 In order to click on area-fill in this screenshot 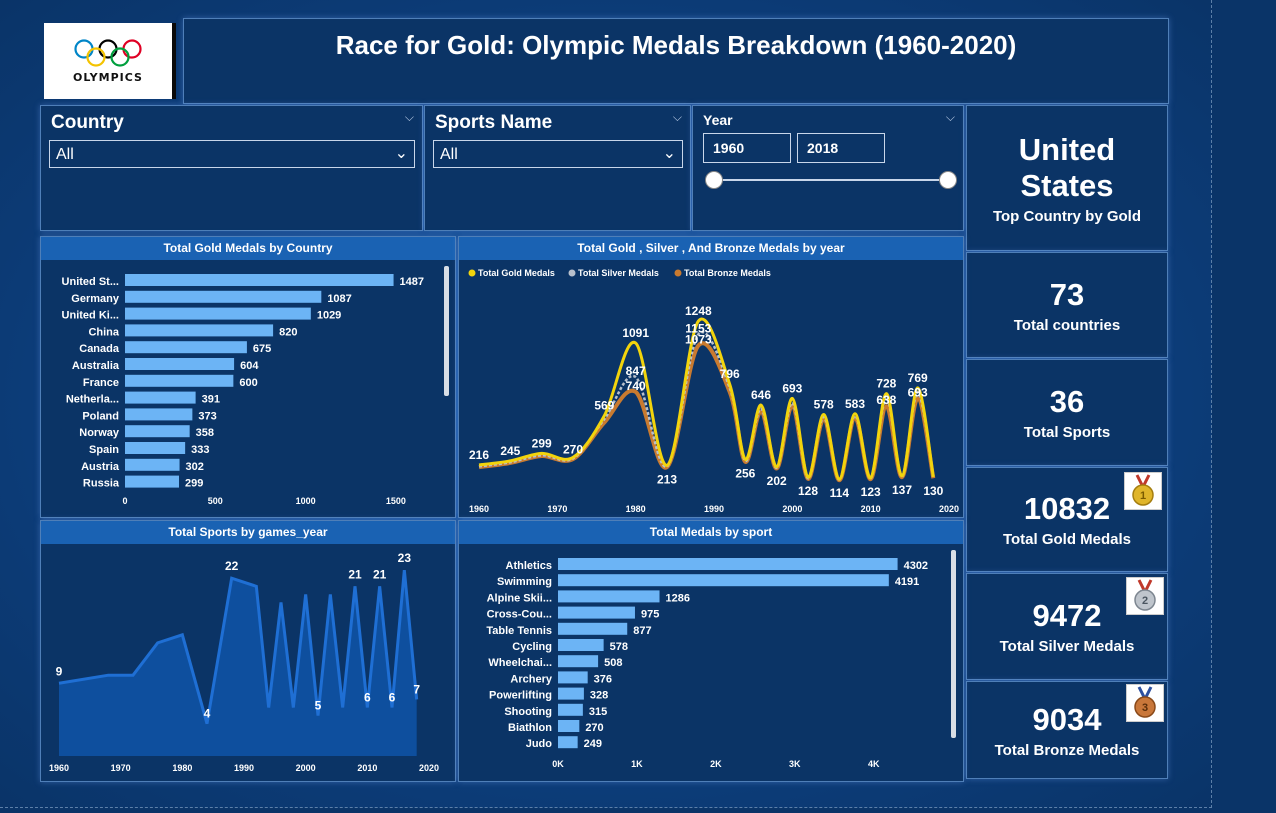, I will do `click(238, 663)`.